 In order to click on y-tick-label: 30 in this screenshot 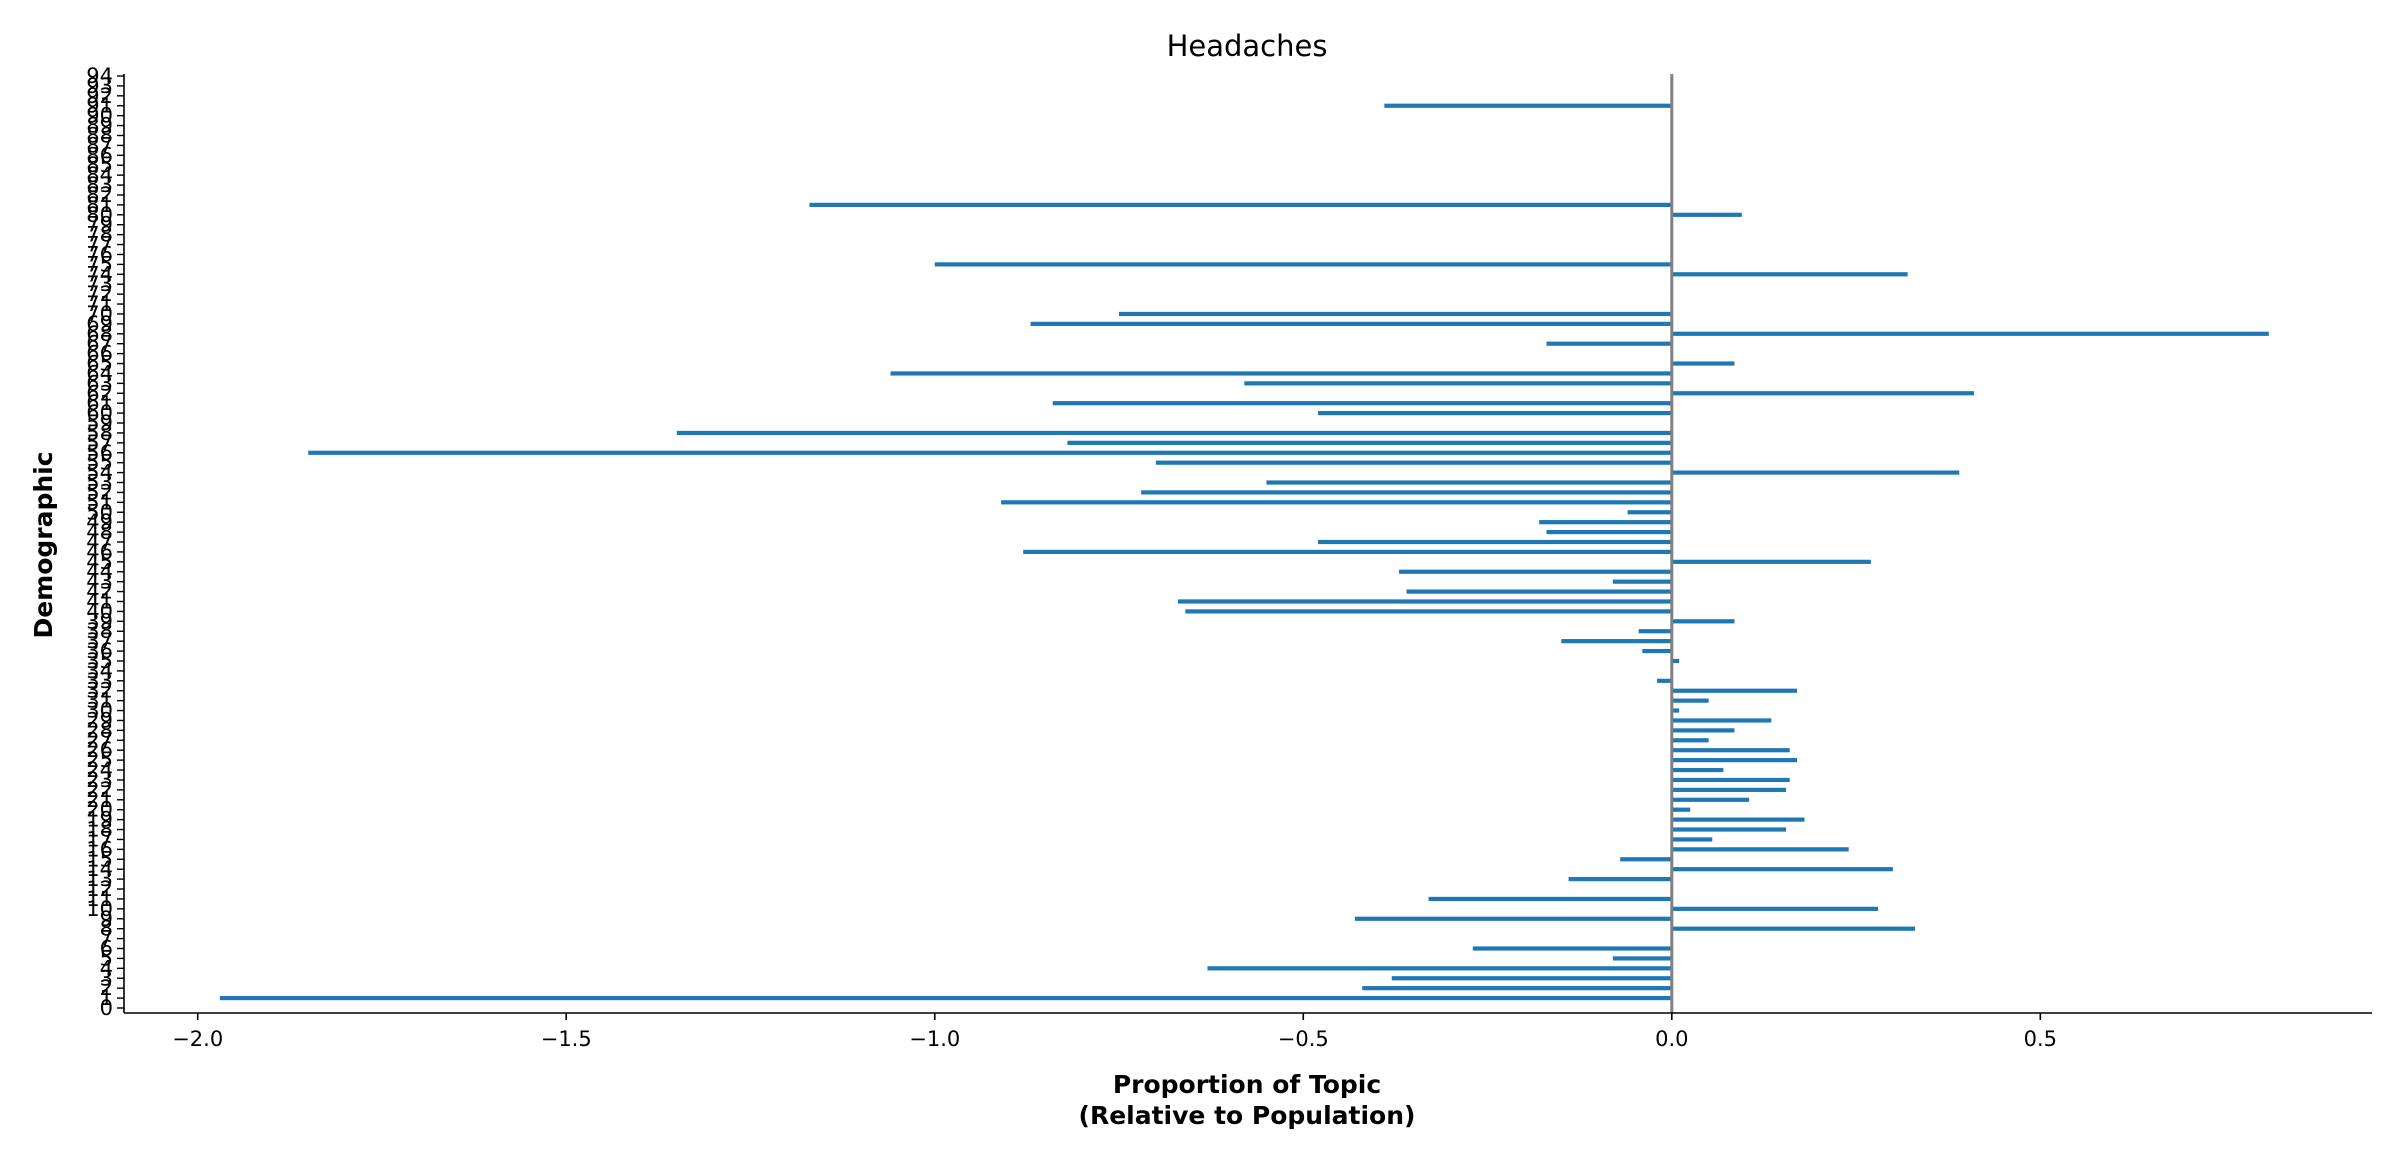, I will do `click(99, 711)`.